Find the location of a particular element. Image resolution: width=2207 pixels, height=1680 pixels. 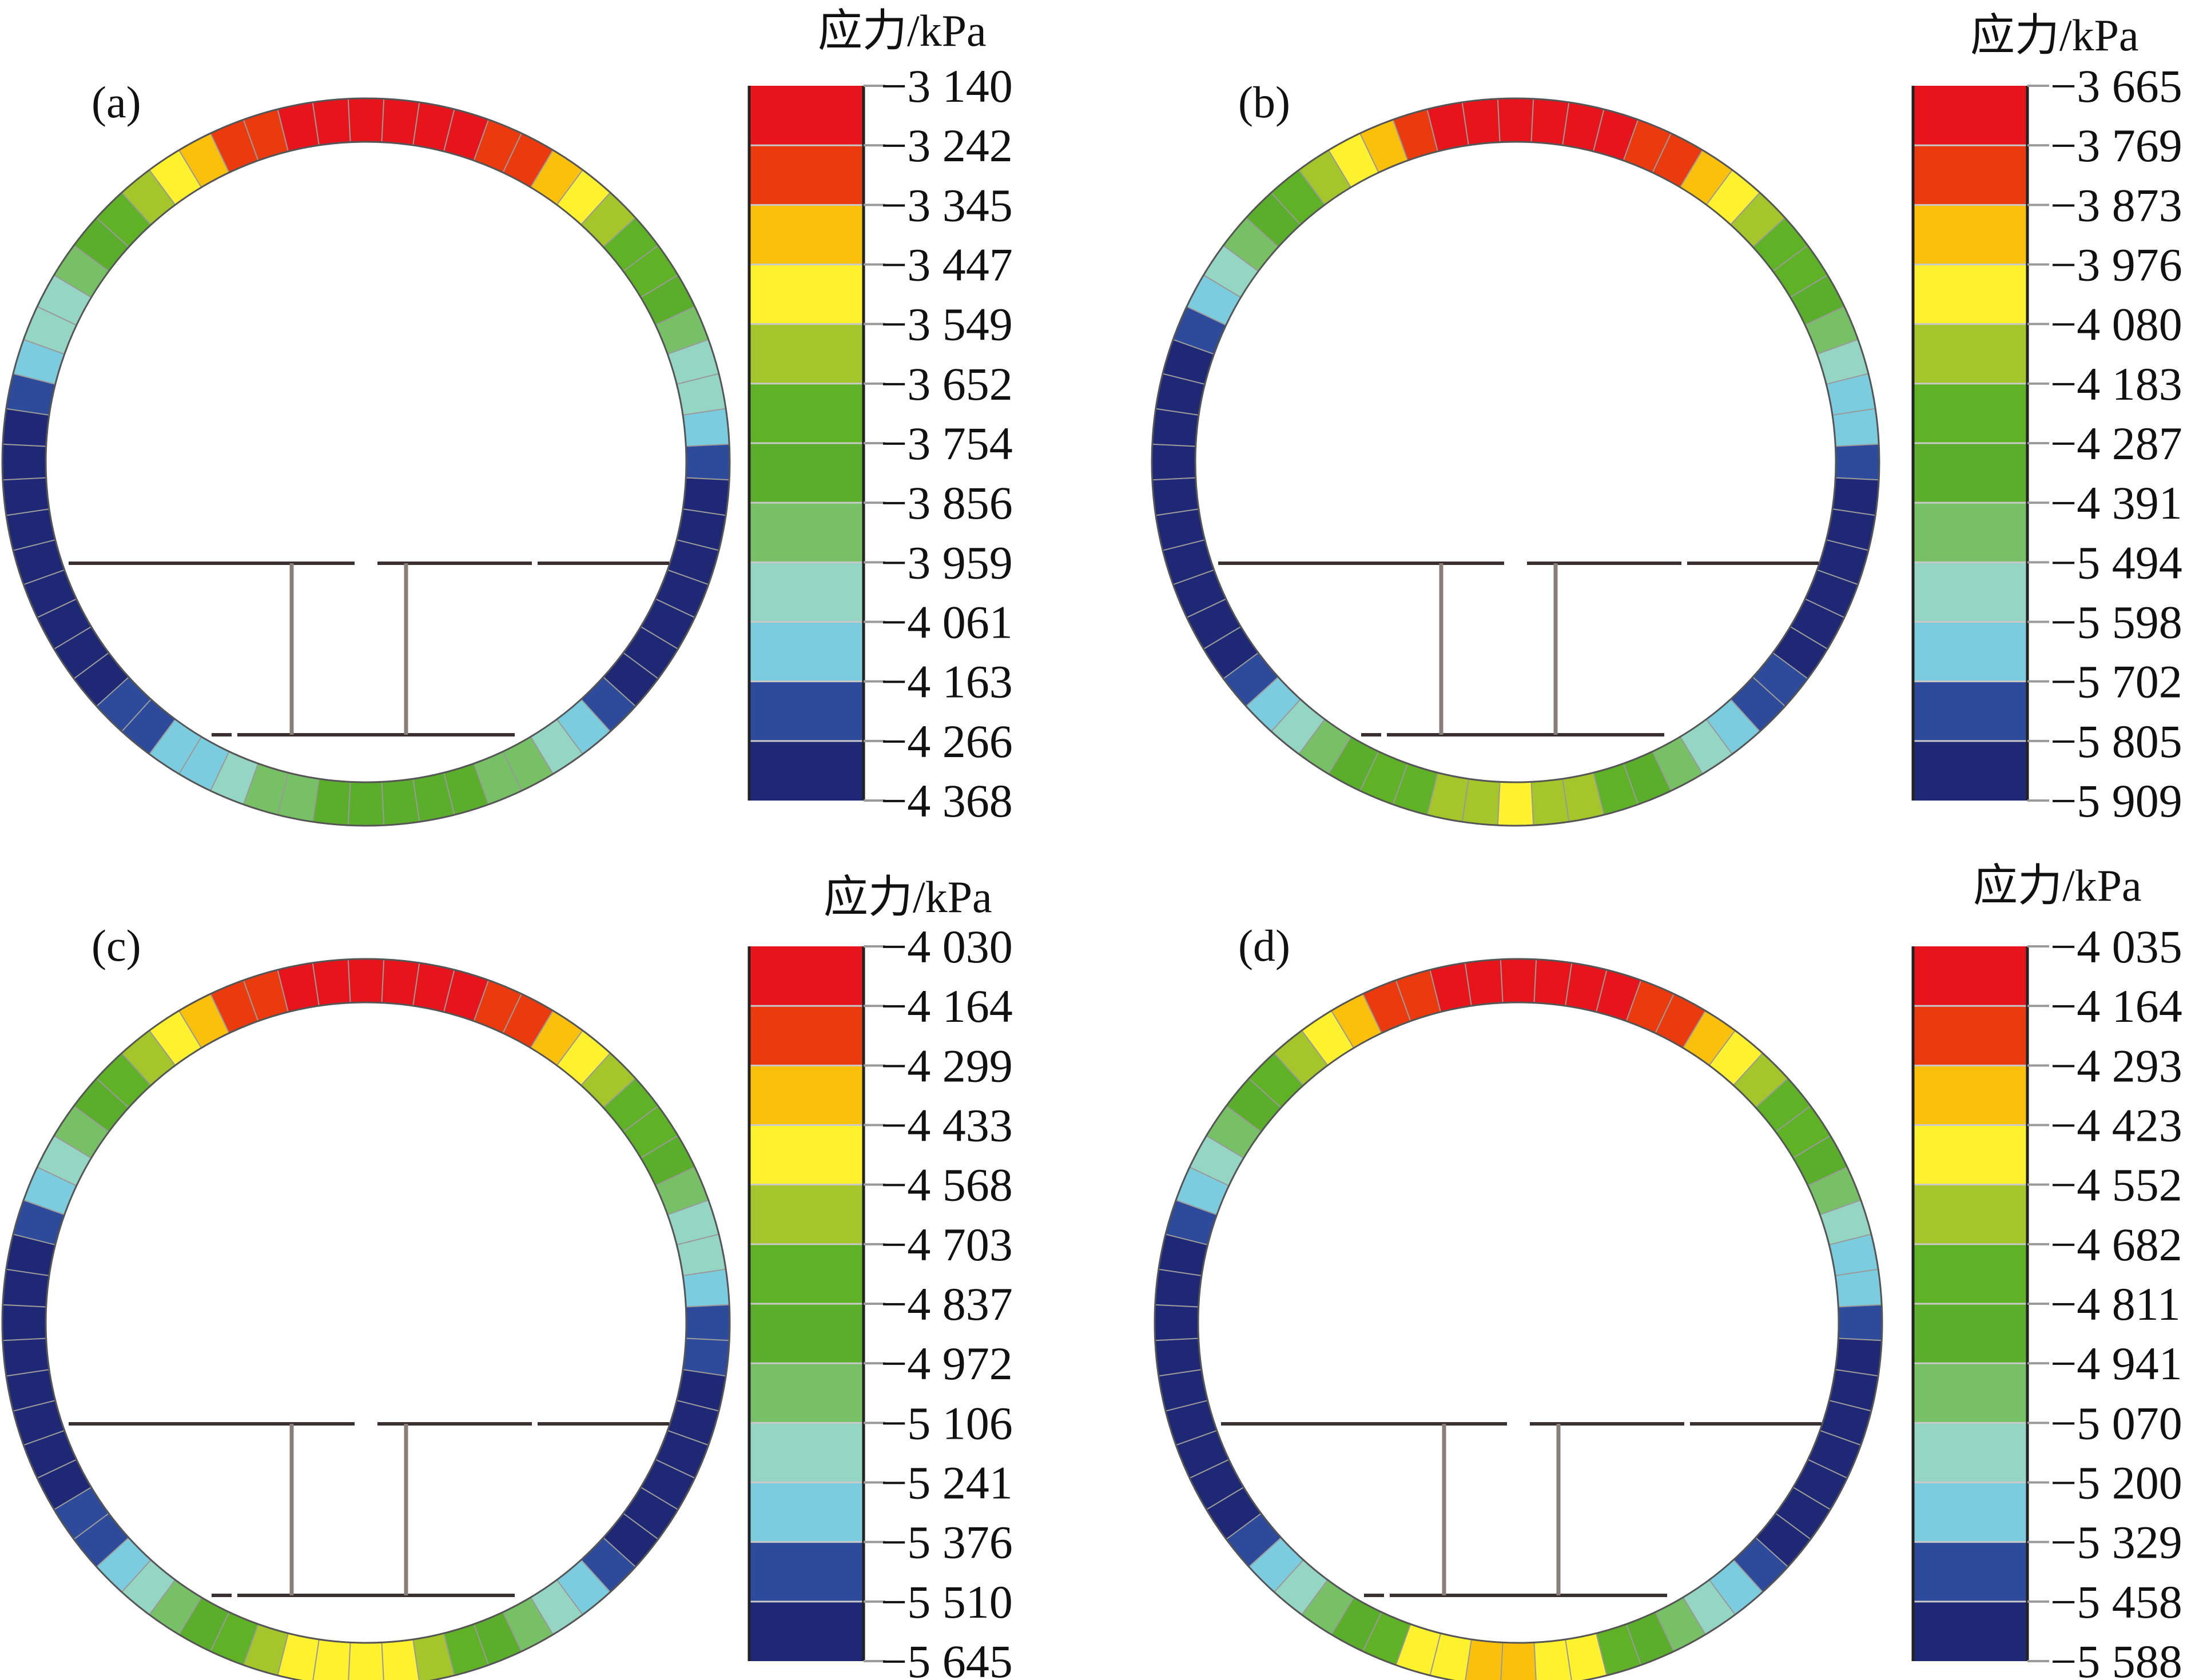

legend-tick-label: −4 080 is located at coordinates (2116, 325).